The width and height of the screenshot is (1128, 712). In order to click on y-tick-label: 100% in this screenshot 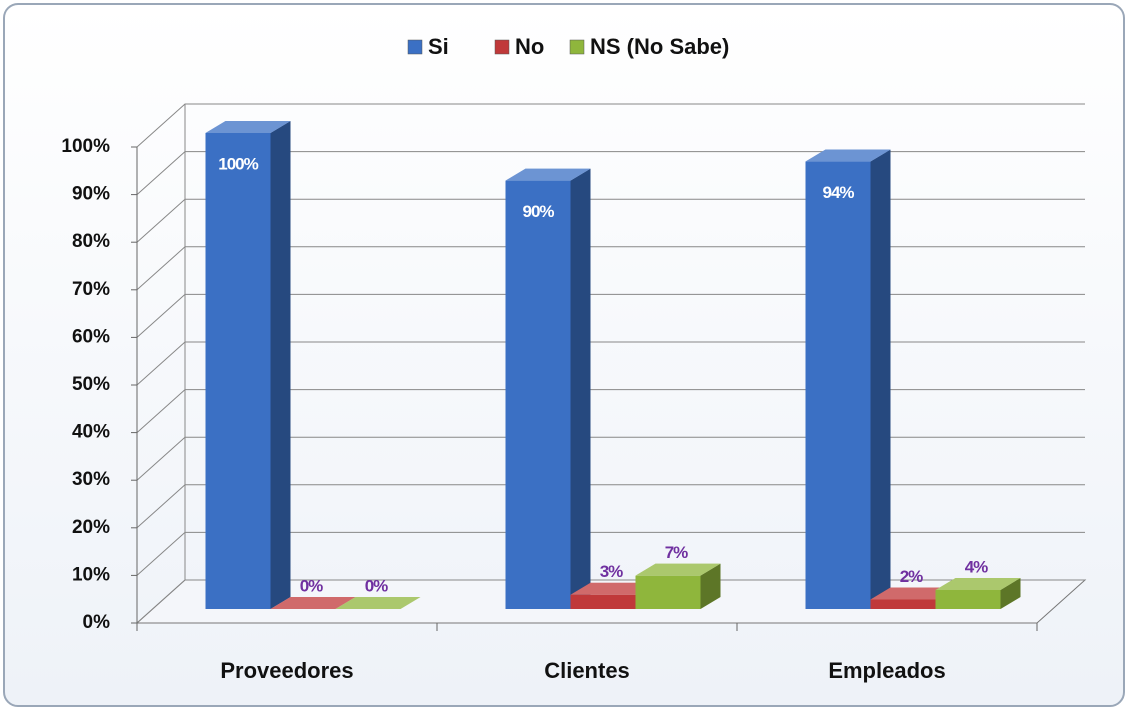, I will do `click(85, 146)`.